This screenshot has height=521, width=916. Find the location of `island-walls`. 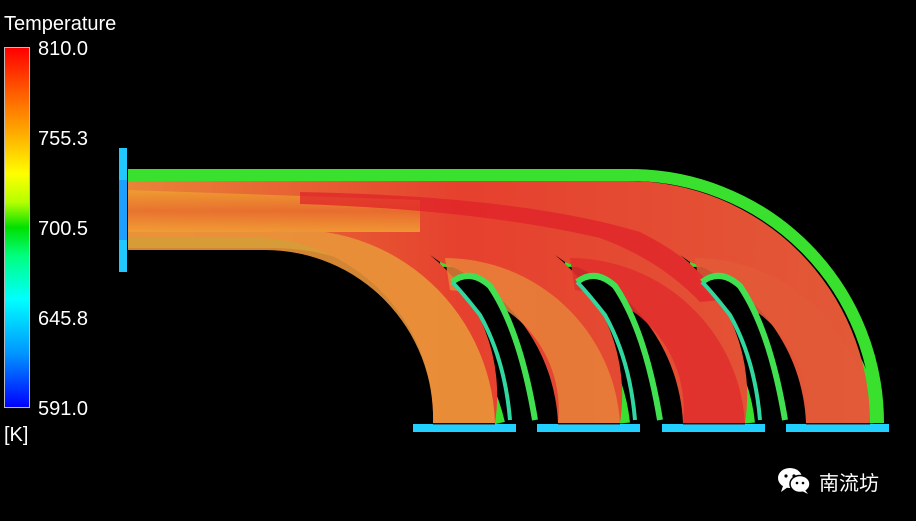

island-walls is located at coordinates (619, 347).